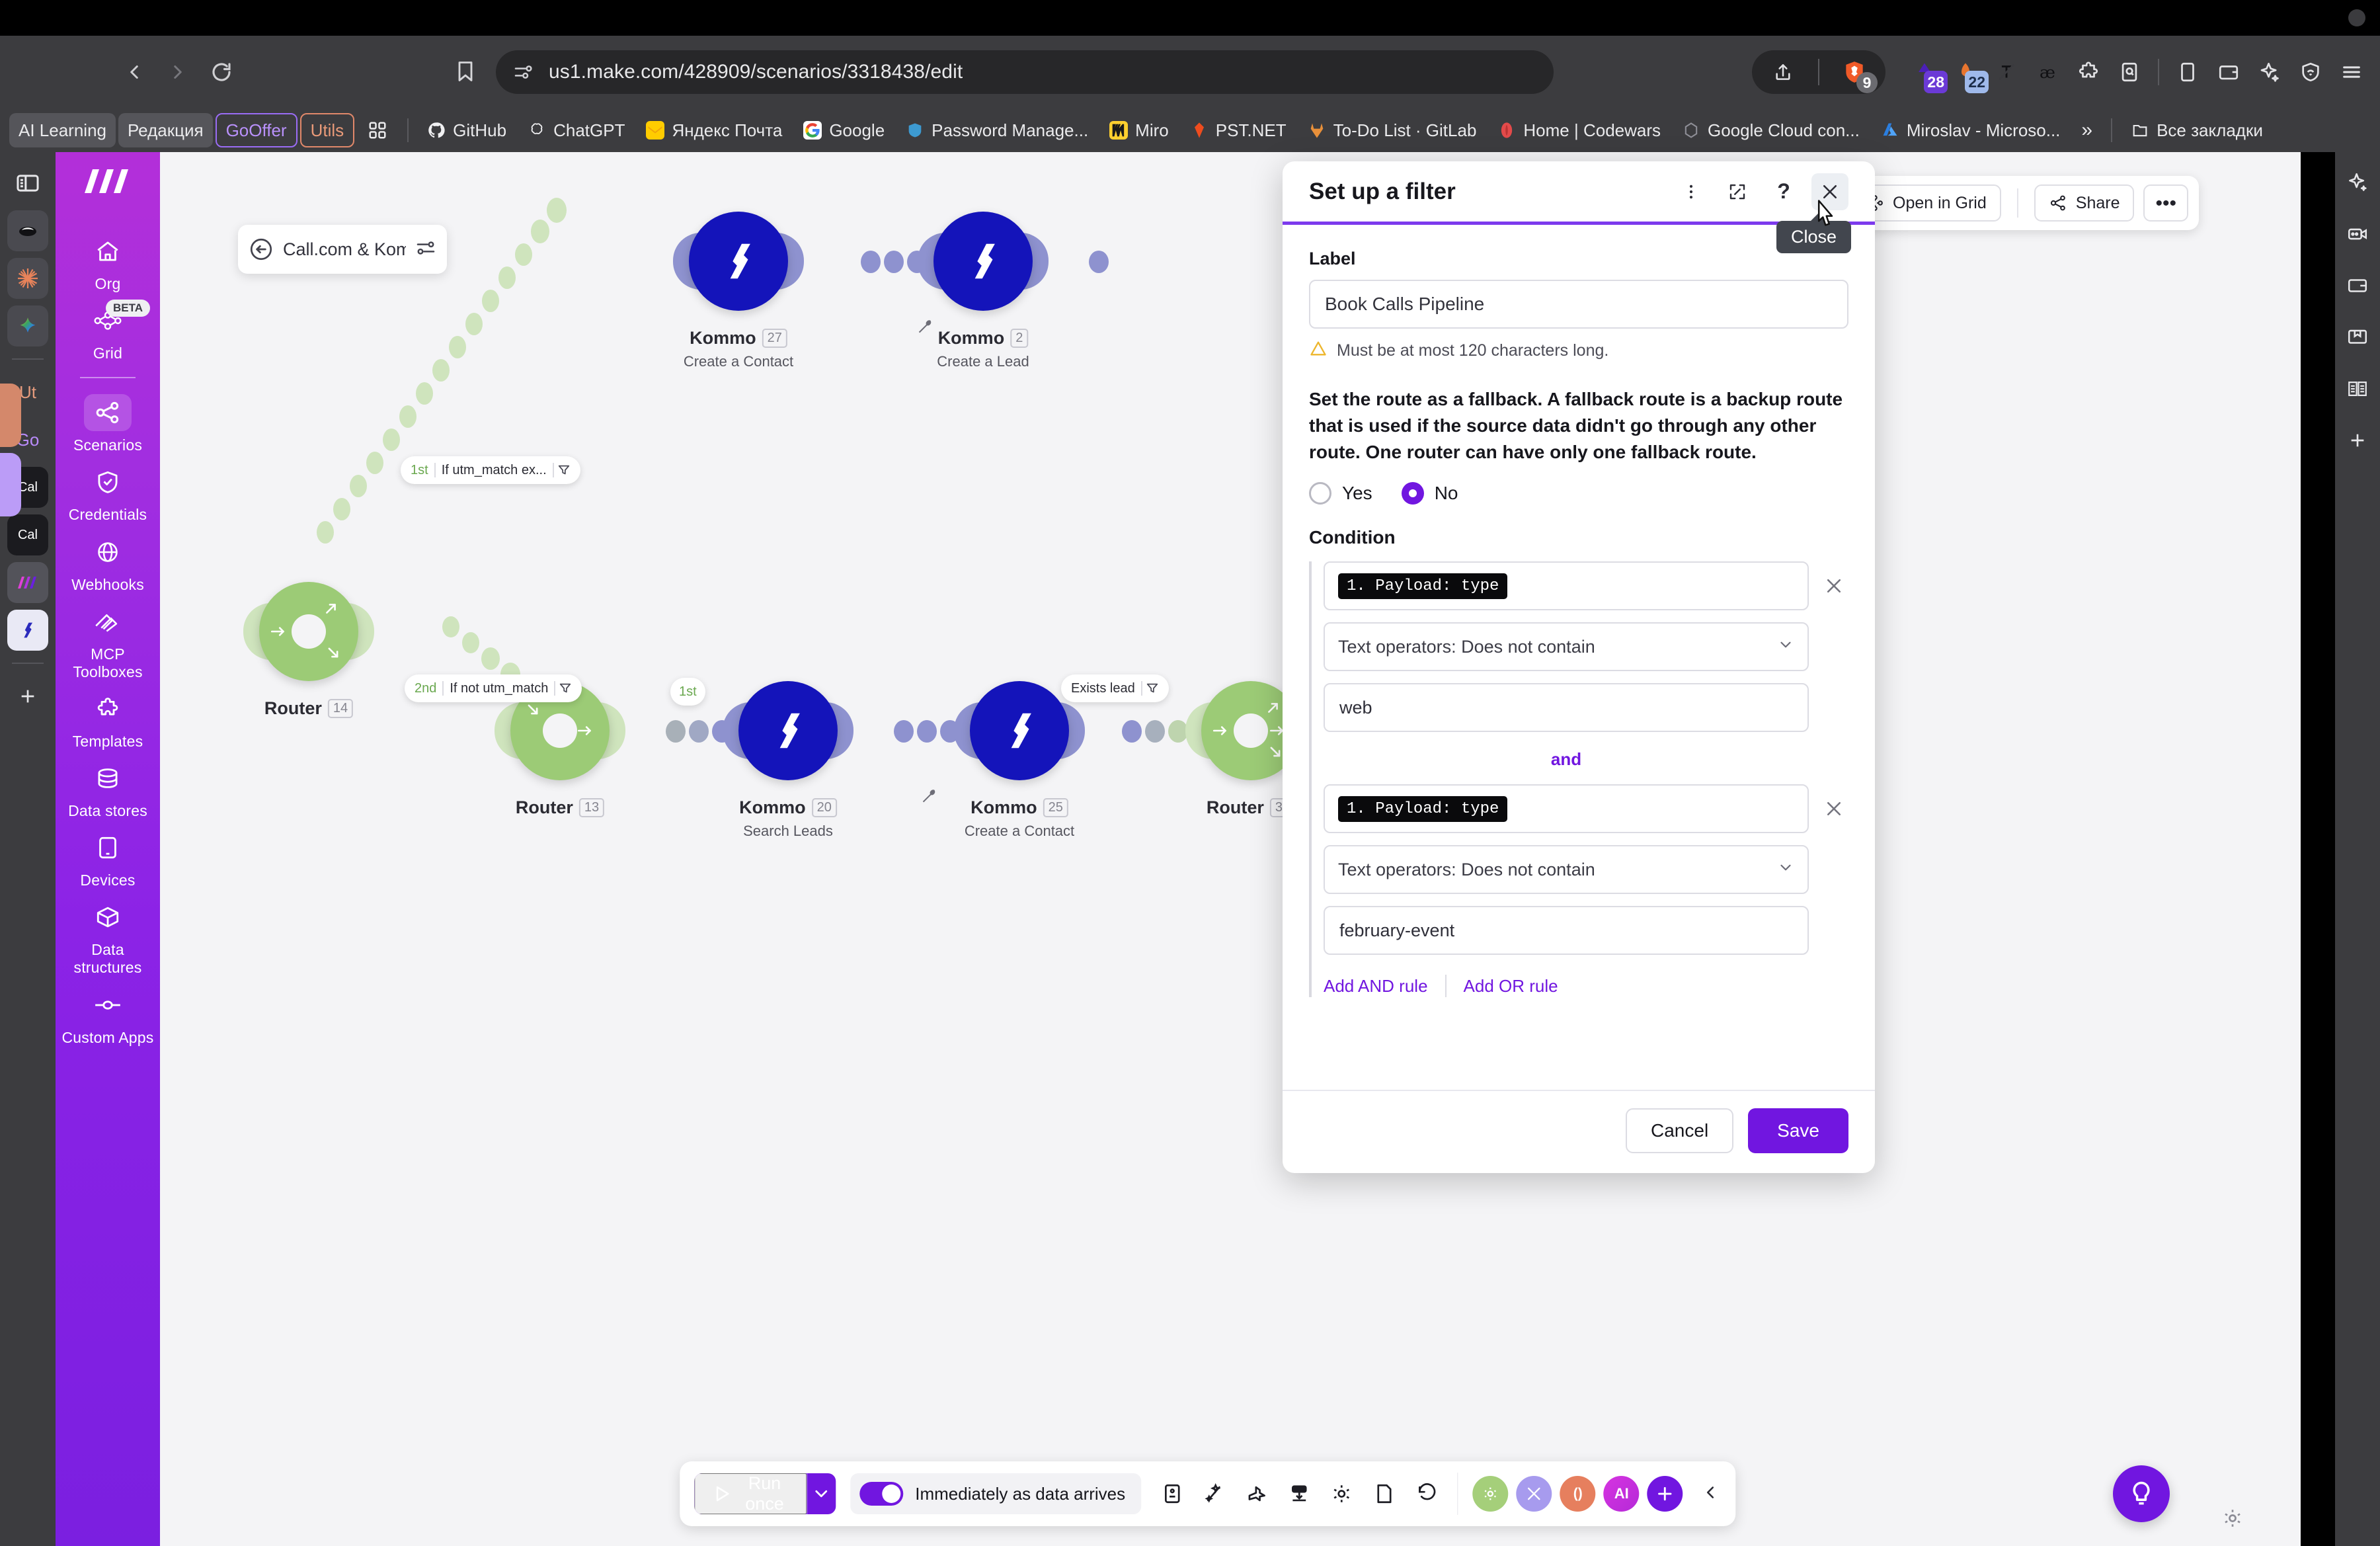 The width and height of the screenshot is (2380, 1546). What do you see at coordinates (1579, 130) in the screenshot?
I see `bookmark-codewars: Home | Codewars` at bounding box center [1579, 130].